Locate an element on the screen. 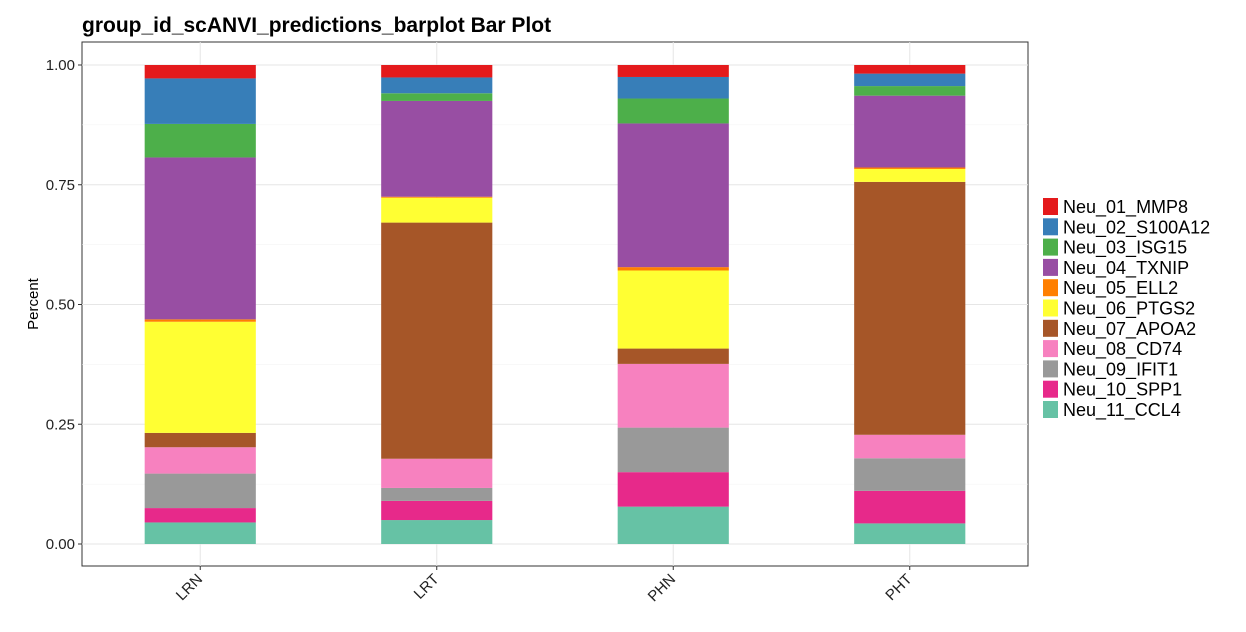  legend-label-Neu_06_PTGS2: Neu_06_PTGS2 is located at coordinates (1129, 309).